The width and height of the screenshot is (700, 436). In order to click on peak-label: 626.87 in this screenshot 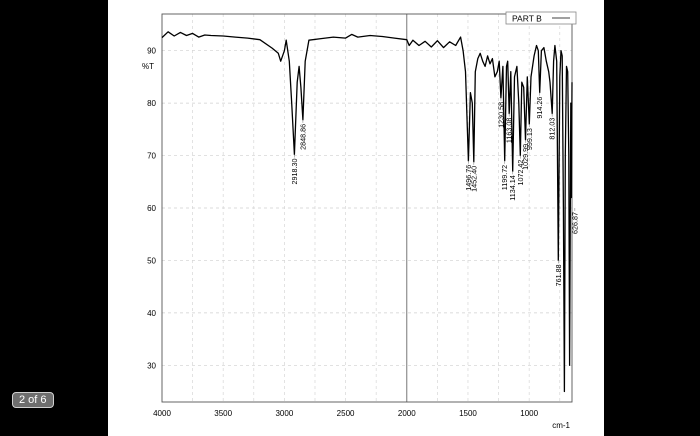, I will do `click(574, 223)`.